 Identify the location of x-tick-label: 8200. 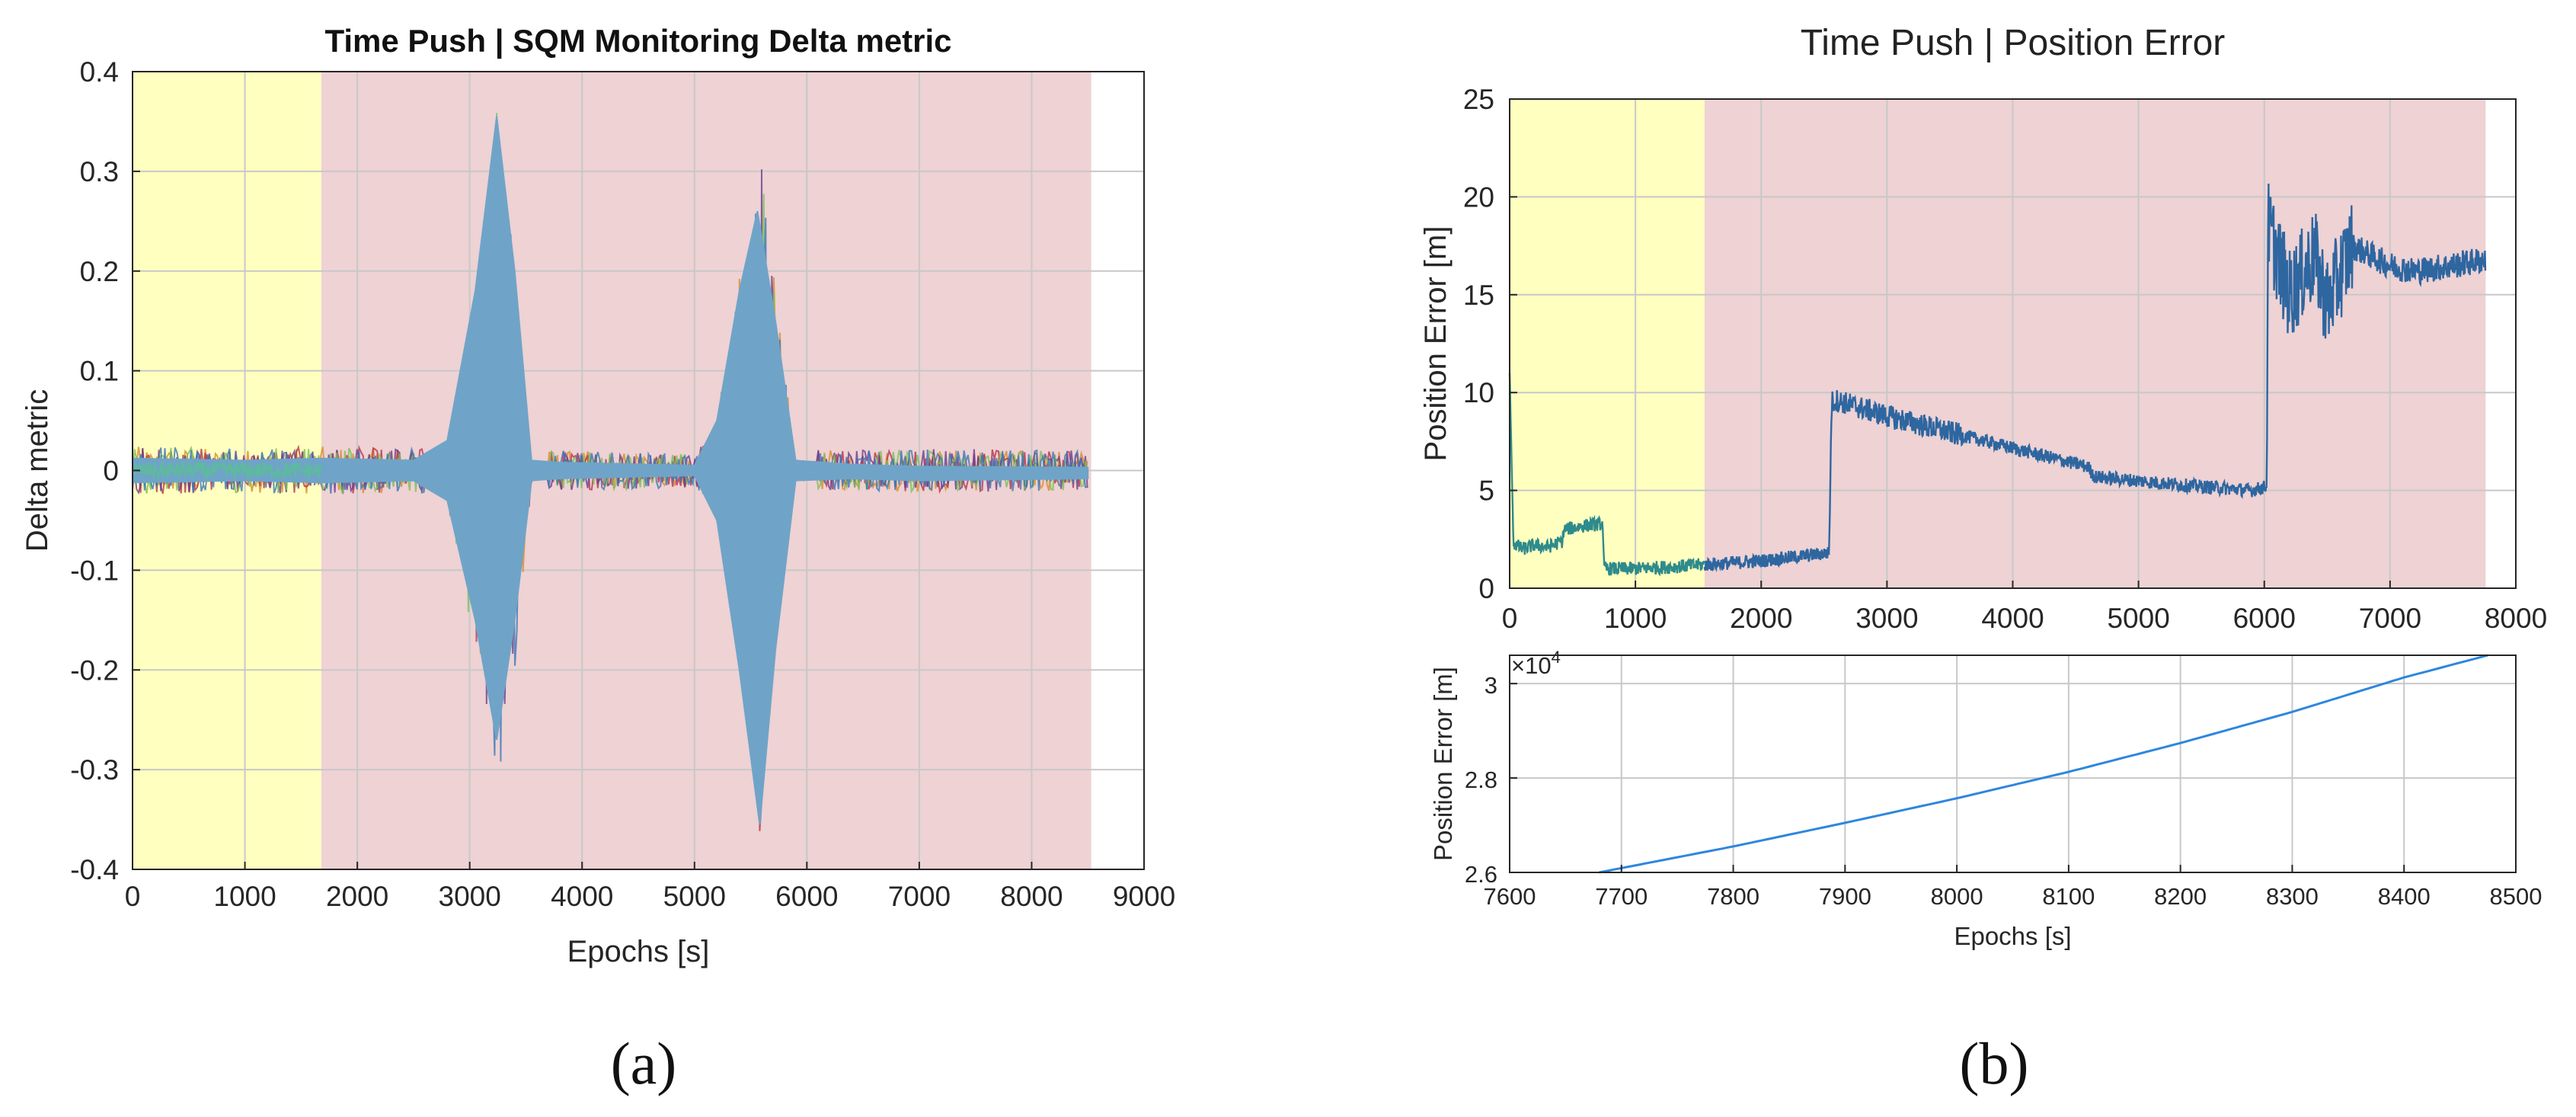
(2180, 896).